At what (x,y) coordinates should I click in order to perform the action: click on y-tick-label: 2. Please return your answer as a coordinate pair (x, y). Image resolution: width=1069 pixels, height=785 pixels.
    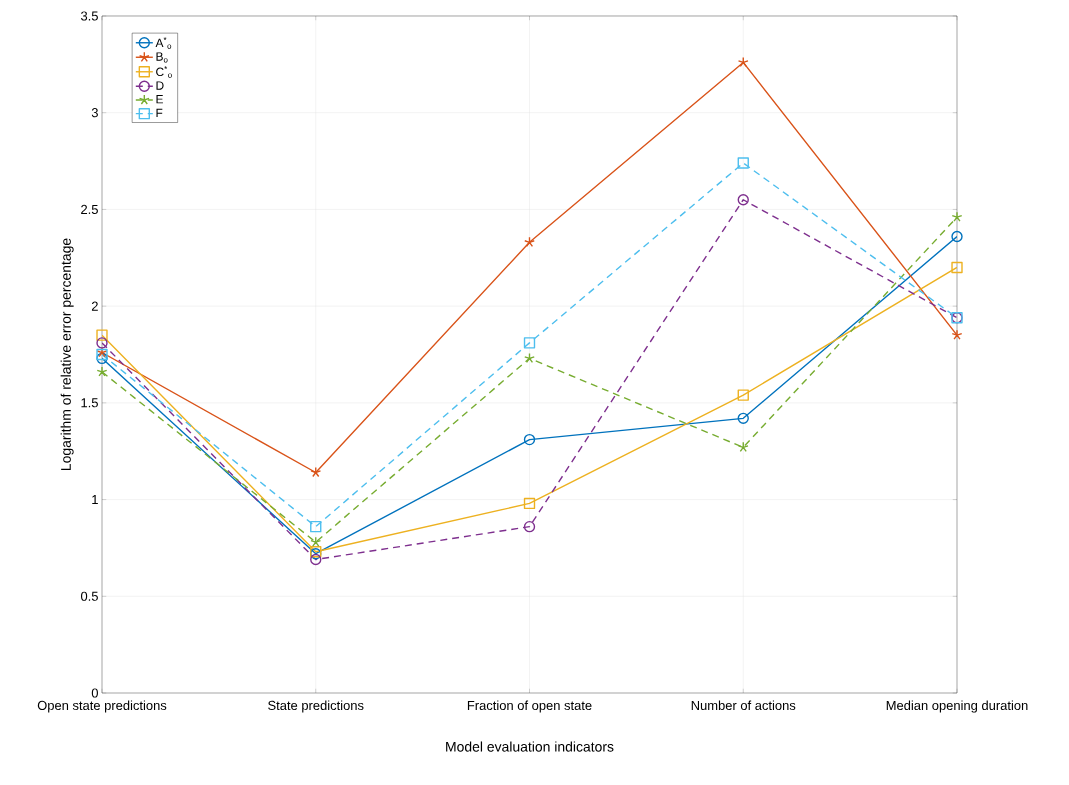
    Looking at the image, I should click on (94, 306).